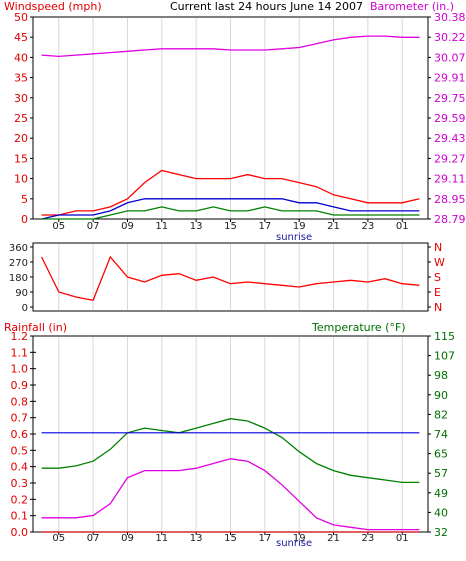 The height and width of the screenshot is (561, 466). I want to click on y-tick-label: 0.4, so click(20, 467).